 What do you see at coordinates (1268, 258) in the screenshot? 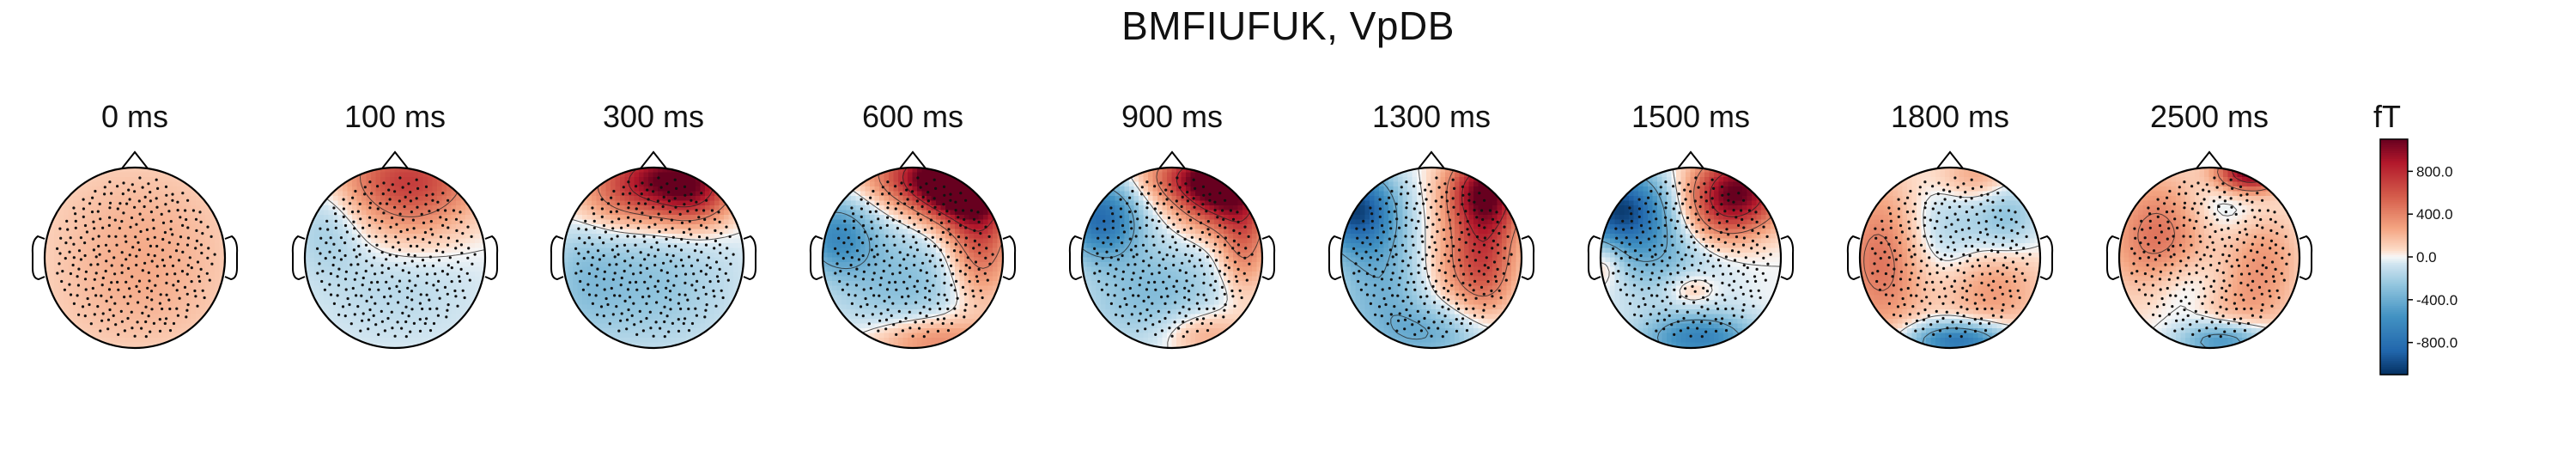
I see `right-ear-marker` at bounding box center [1268, 258].